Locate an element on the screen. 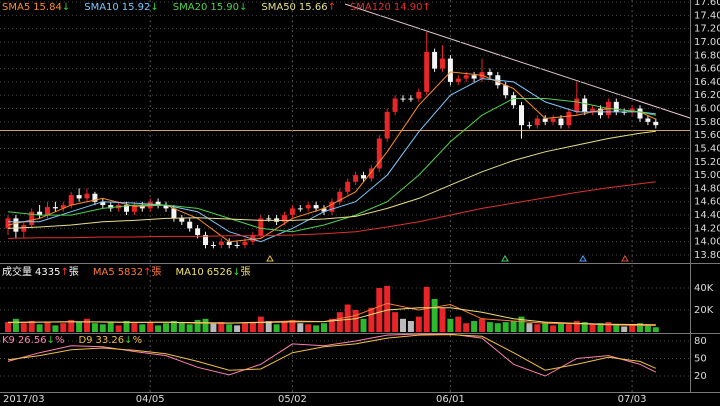  legend-text: 15.92 is located at coordinates (136, 7).